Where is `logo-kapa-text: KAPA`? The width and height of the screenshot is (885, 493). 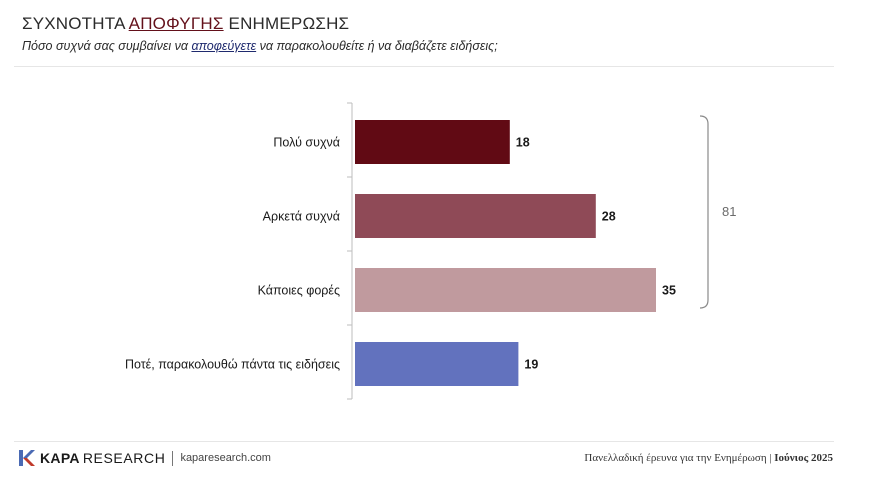 logo-kapa-text: KAPA is located at coordinates (60, 458).